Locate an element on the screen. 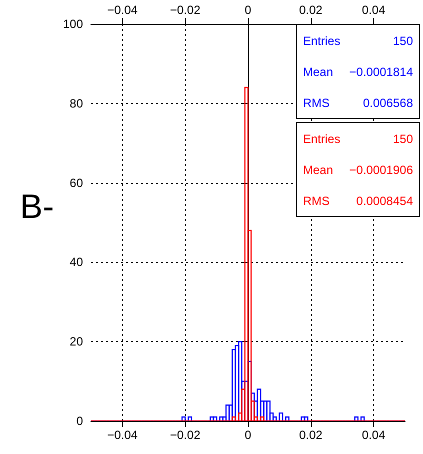 The width and height of the screenshot is (423, 454). annotation: −0.0001814 is located at coordinates (381, 71).